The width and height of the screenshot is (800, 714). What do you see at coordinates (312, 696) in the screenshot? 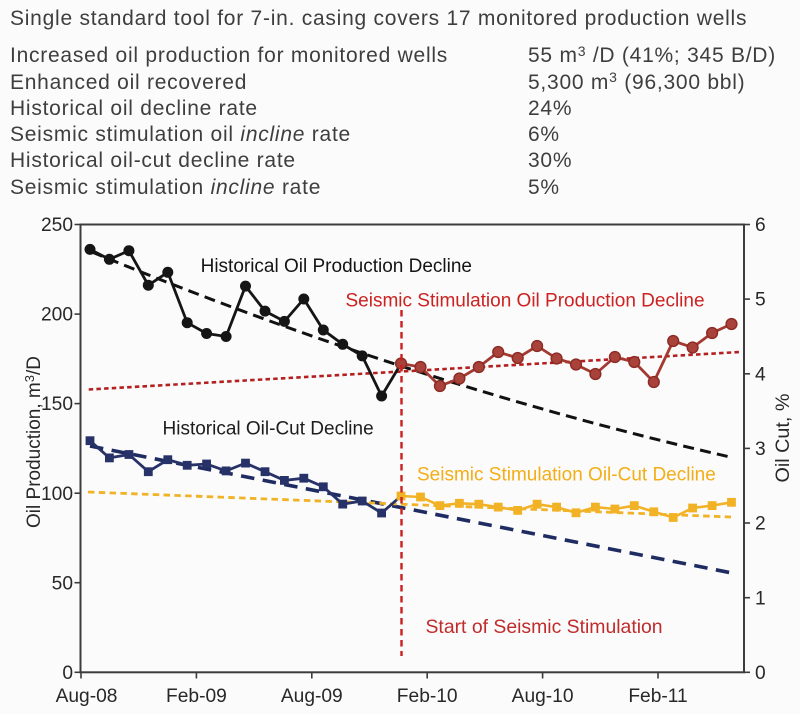
I see `svg-text: Aug-09` at bounding box center [312, 696].